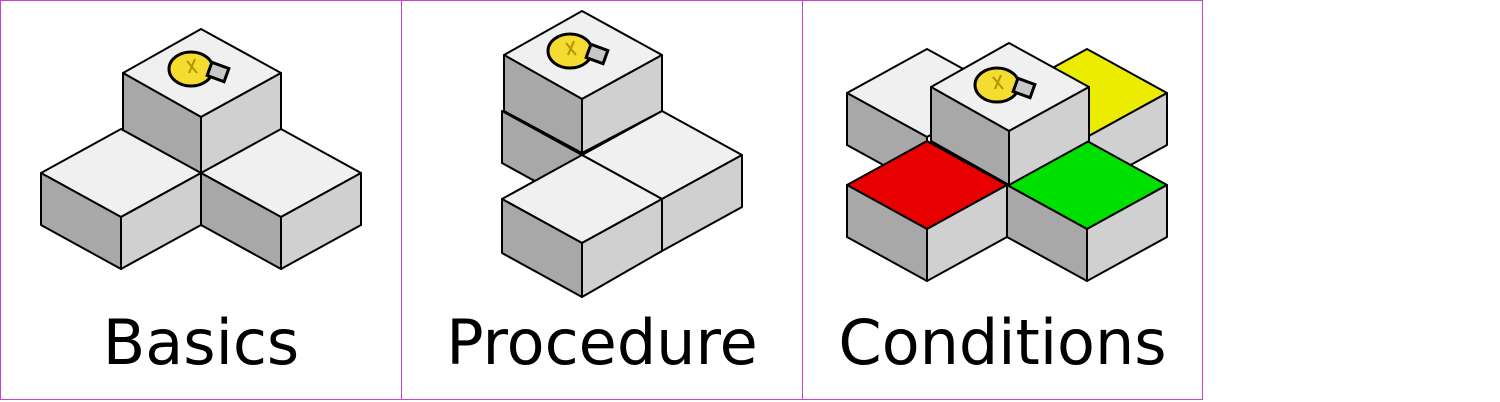 This screenshot has width=1500, height=402. What do you see at coordinates (1002, 342) in the screenshot?
I see `level-label: Conditions` at bounding box center [1002, 342].